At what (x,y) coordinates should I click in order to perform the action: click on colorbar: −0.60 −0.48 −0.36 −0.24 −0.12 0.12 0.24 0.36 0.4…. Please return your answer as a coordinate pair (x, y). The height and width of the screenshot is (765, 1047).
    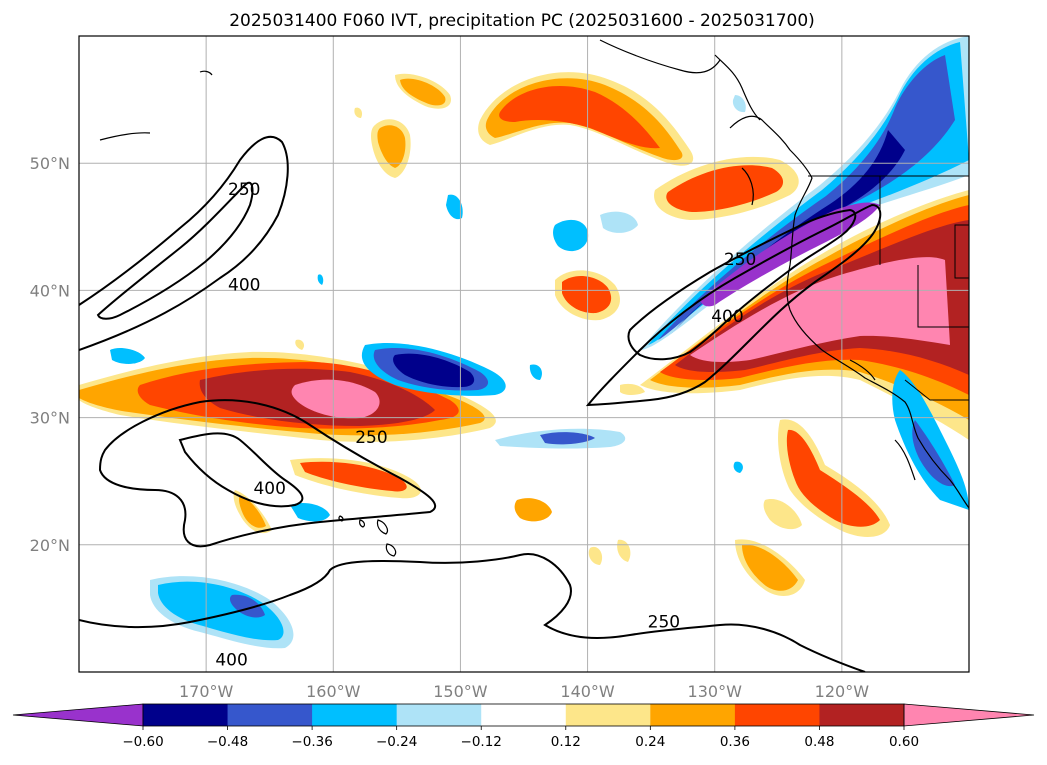
    Looking at the image, I should click on (523, 726).